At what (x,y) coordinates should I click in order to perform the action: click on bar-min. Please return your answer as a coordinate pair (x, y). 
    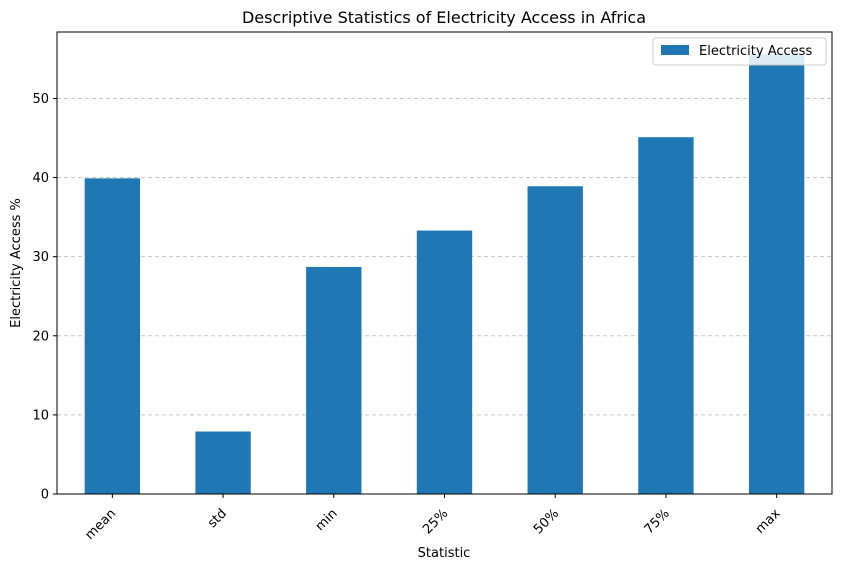
    Looking at the image, I should click on (334, 380).